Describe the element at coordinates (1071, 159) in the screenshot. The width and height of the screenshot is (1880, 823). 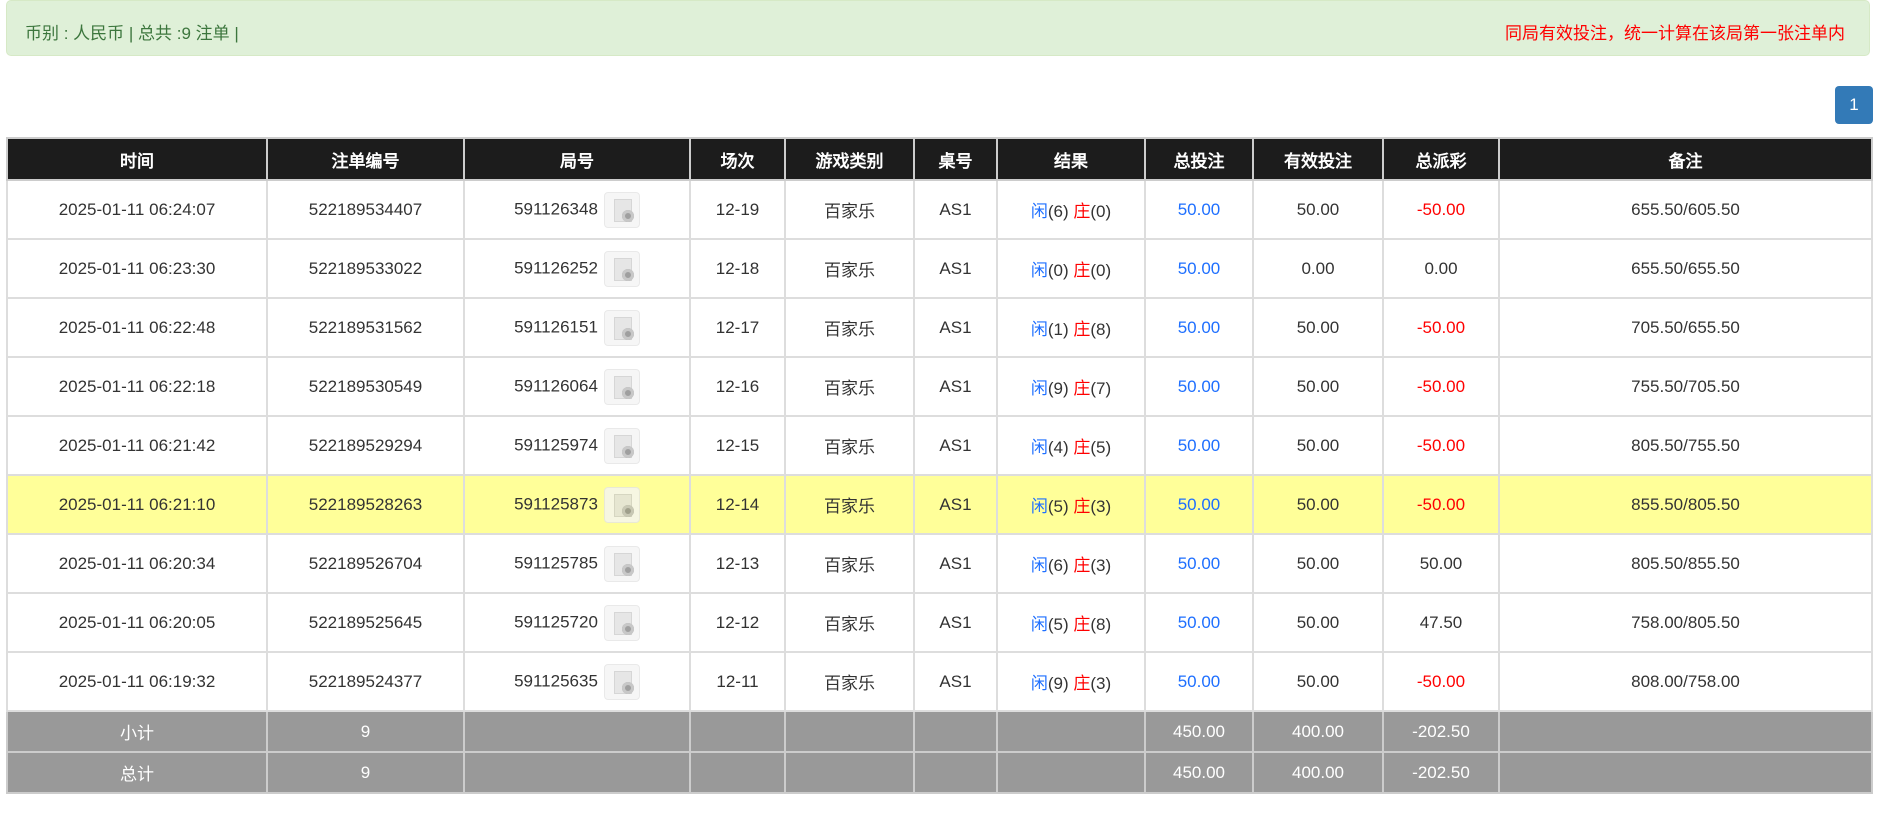
I see `column-header-result: 结果` at that location.